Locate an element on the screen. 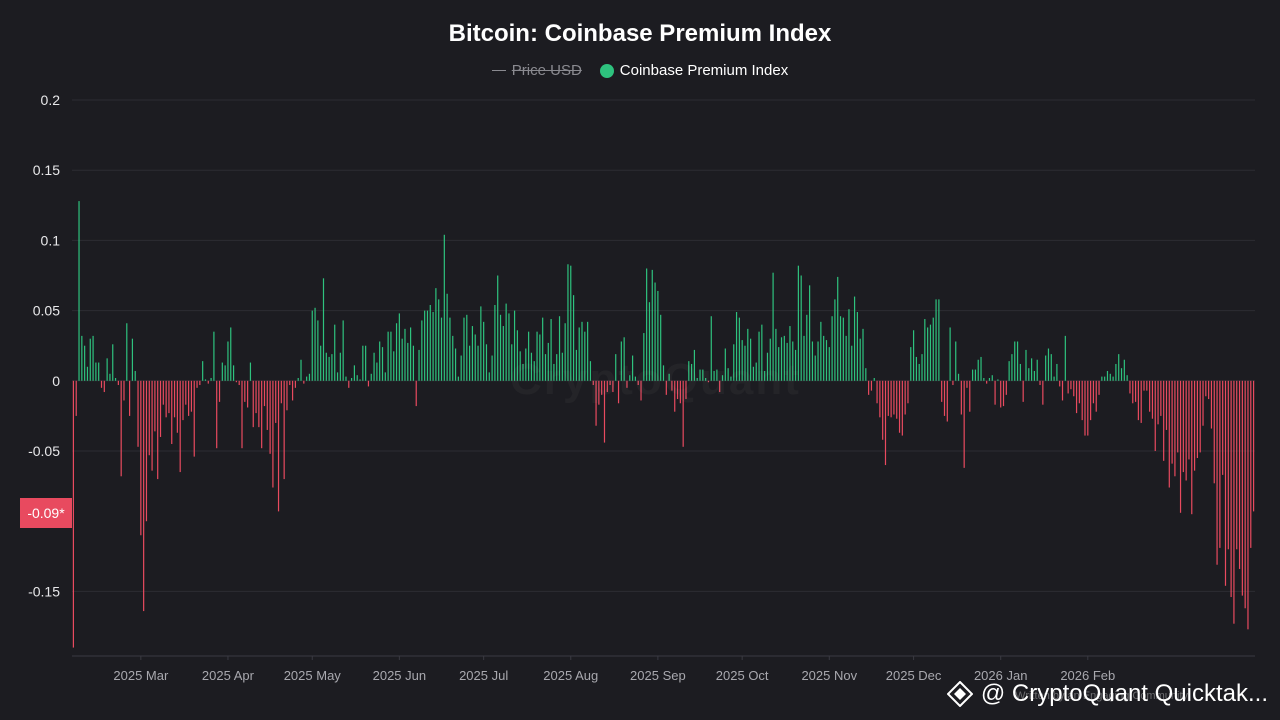 The width and height of the screenshot is (1280, 720). legend-item-premium: Coinbase Premium Index is located at coordinates (693, 70).